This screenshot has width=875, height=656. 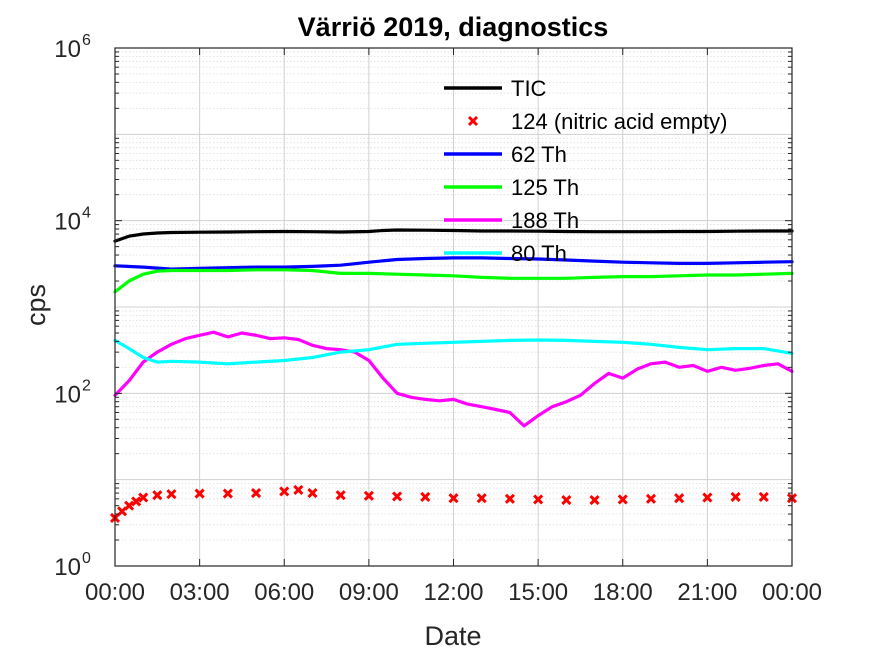 I want to click on series-125-th, so click(x=453, y=281).